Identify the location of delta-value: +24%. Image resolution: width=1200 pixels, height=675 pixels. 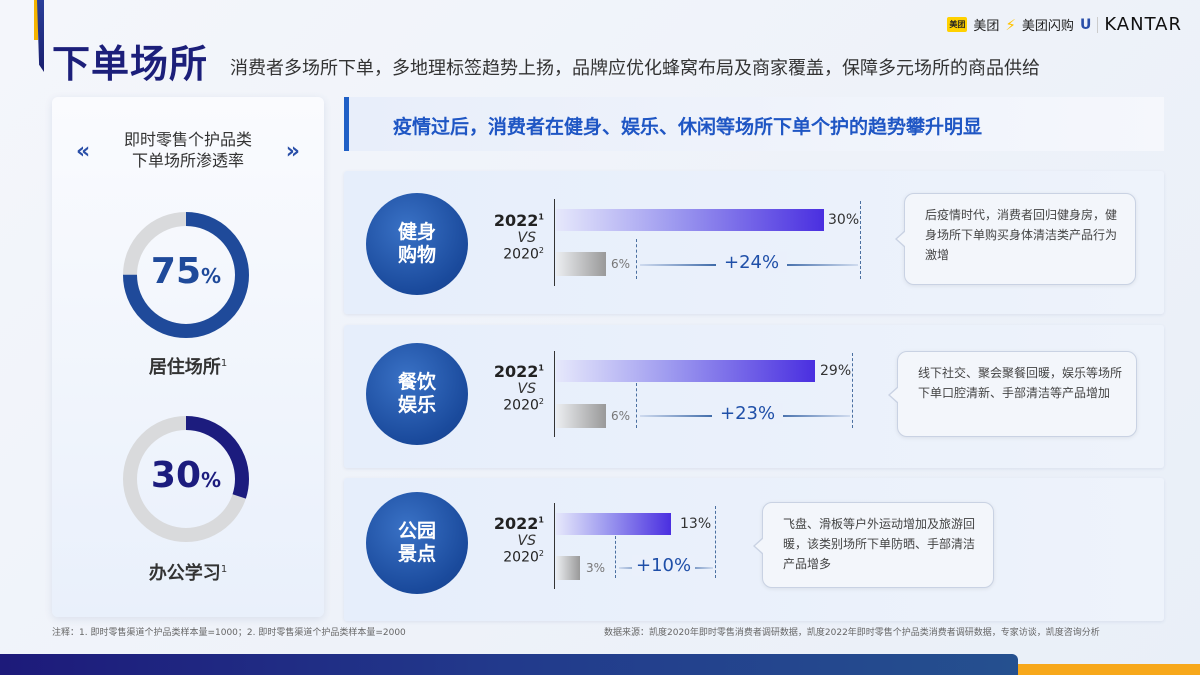
(752, 262).